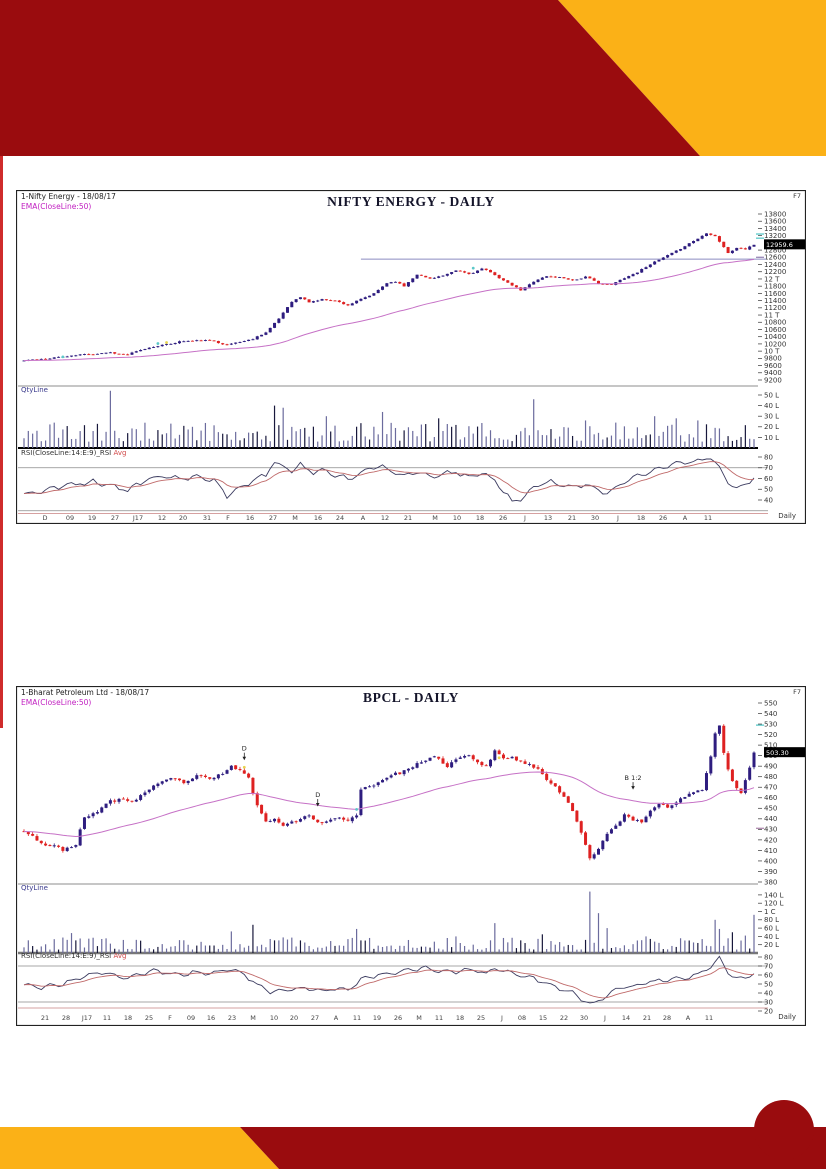 This screenshot has height=1169, width=826. I want to click on bottom-banner, so click(413, 1134).